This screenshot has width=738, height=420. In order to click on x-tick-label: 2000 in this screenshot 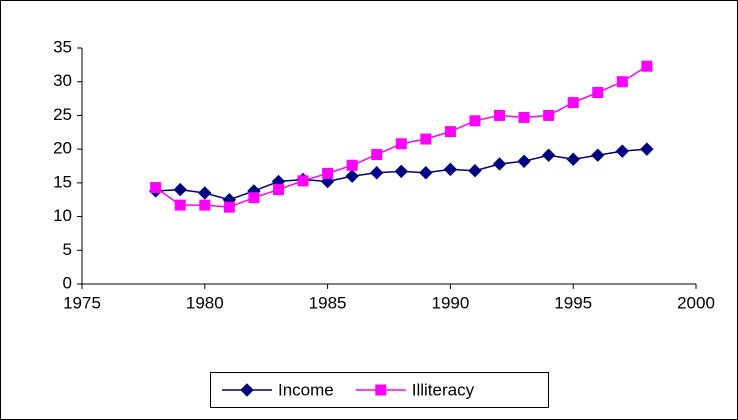, I will do `click(696, 302)`.